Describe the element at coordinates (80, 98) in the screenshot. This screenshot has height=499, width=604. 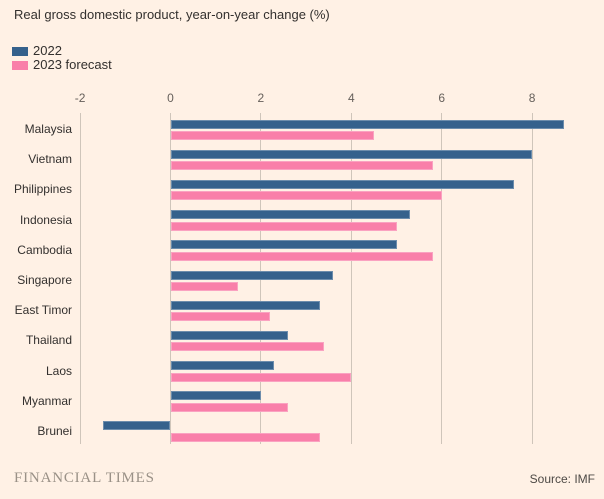
I see `x-tick-label: -2` at that location.